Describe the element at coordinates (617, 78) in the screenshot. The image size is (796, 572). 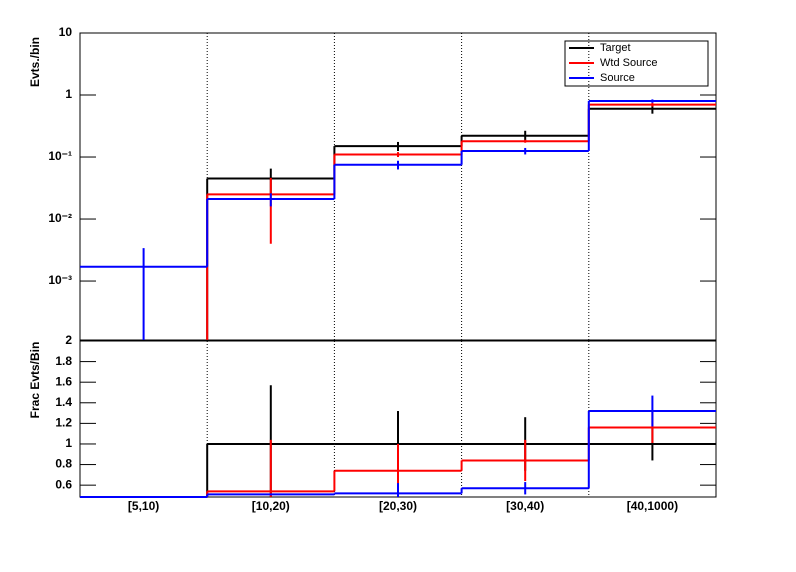
I see `legend-label: Source` at that location.